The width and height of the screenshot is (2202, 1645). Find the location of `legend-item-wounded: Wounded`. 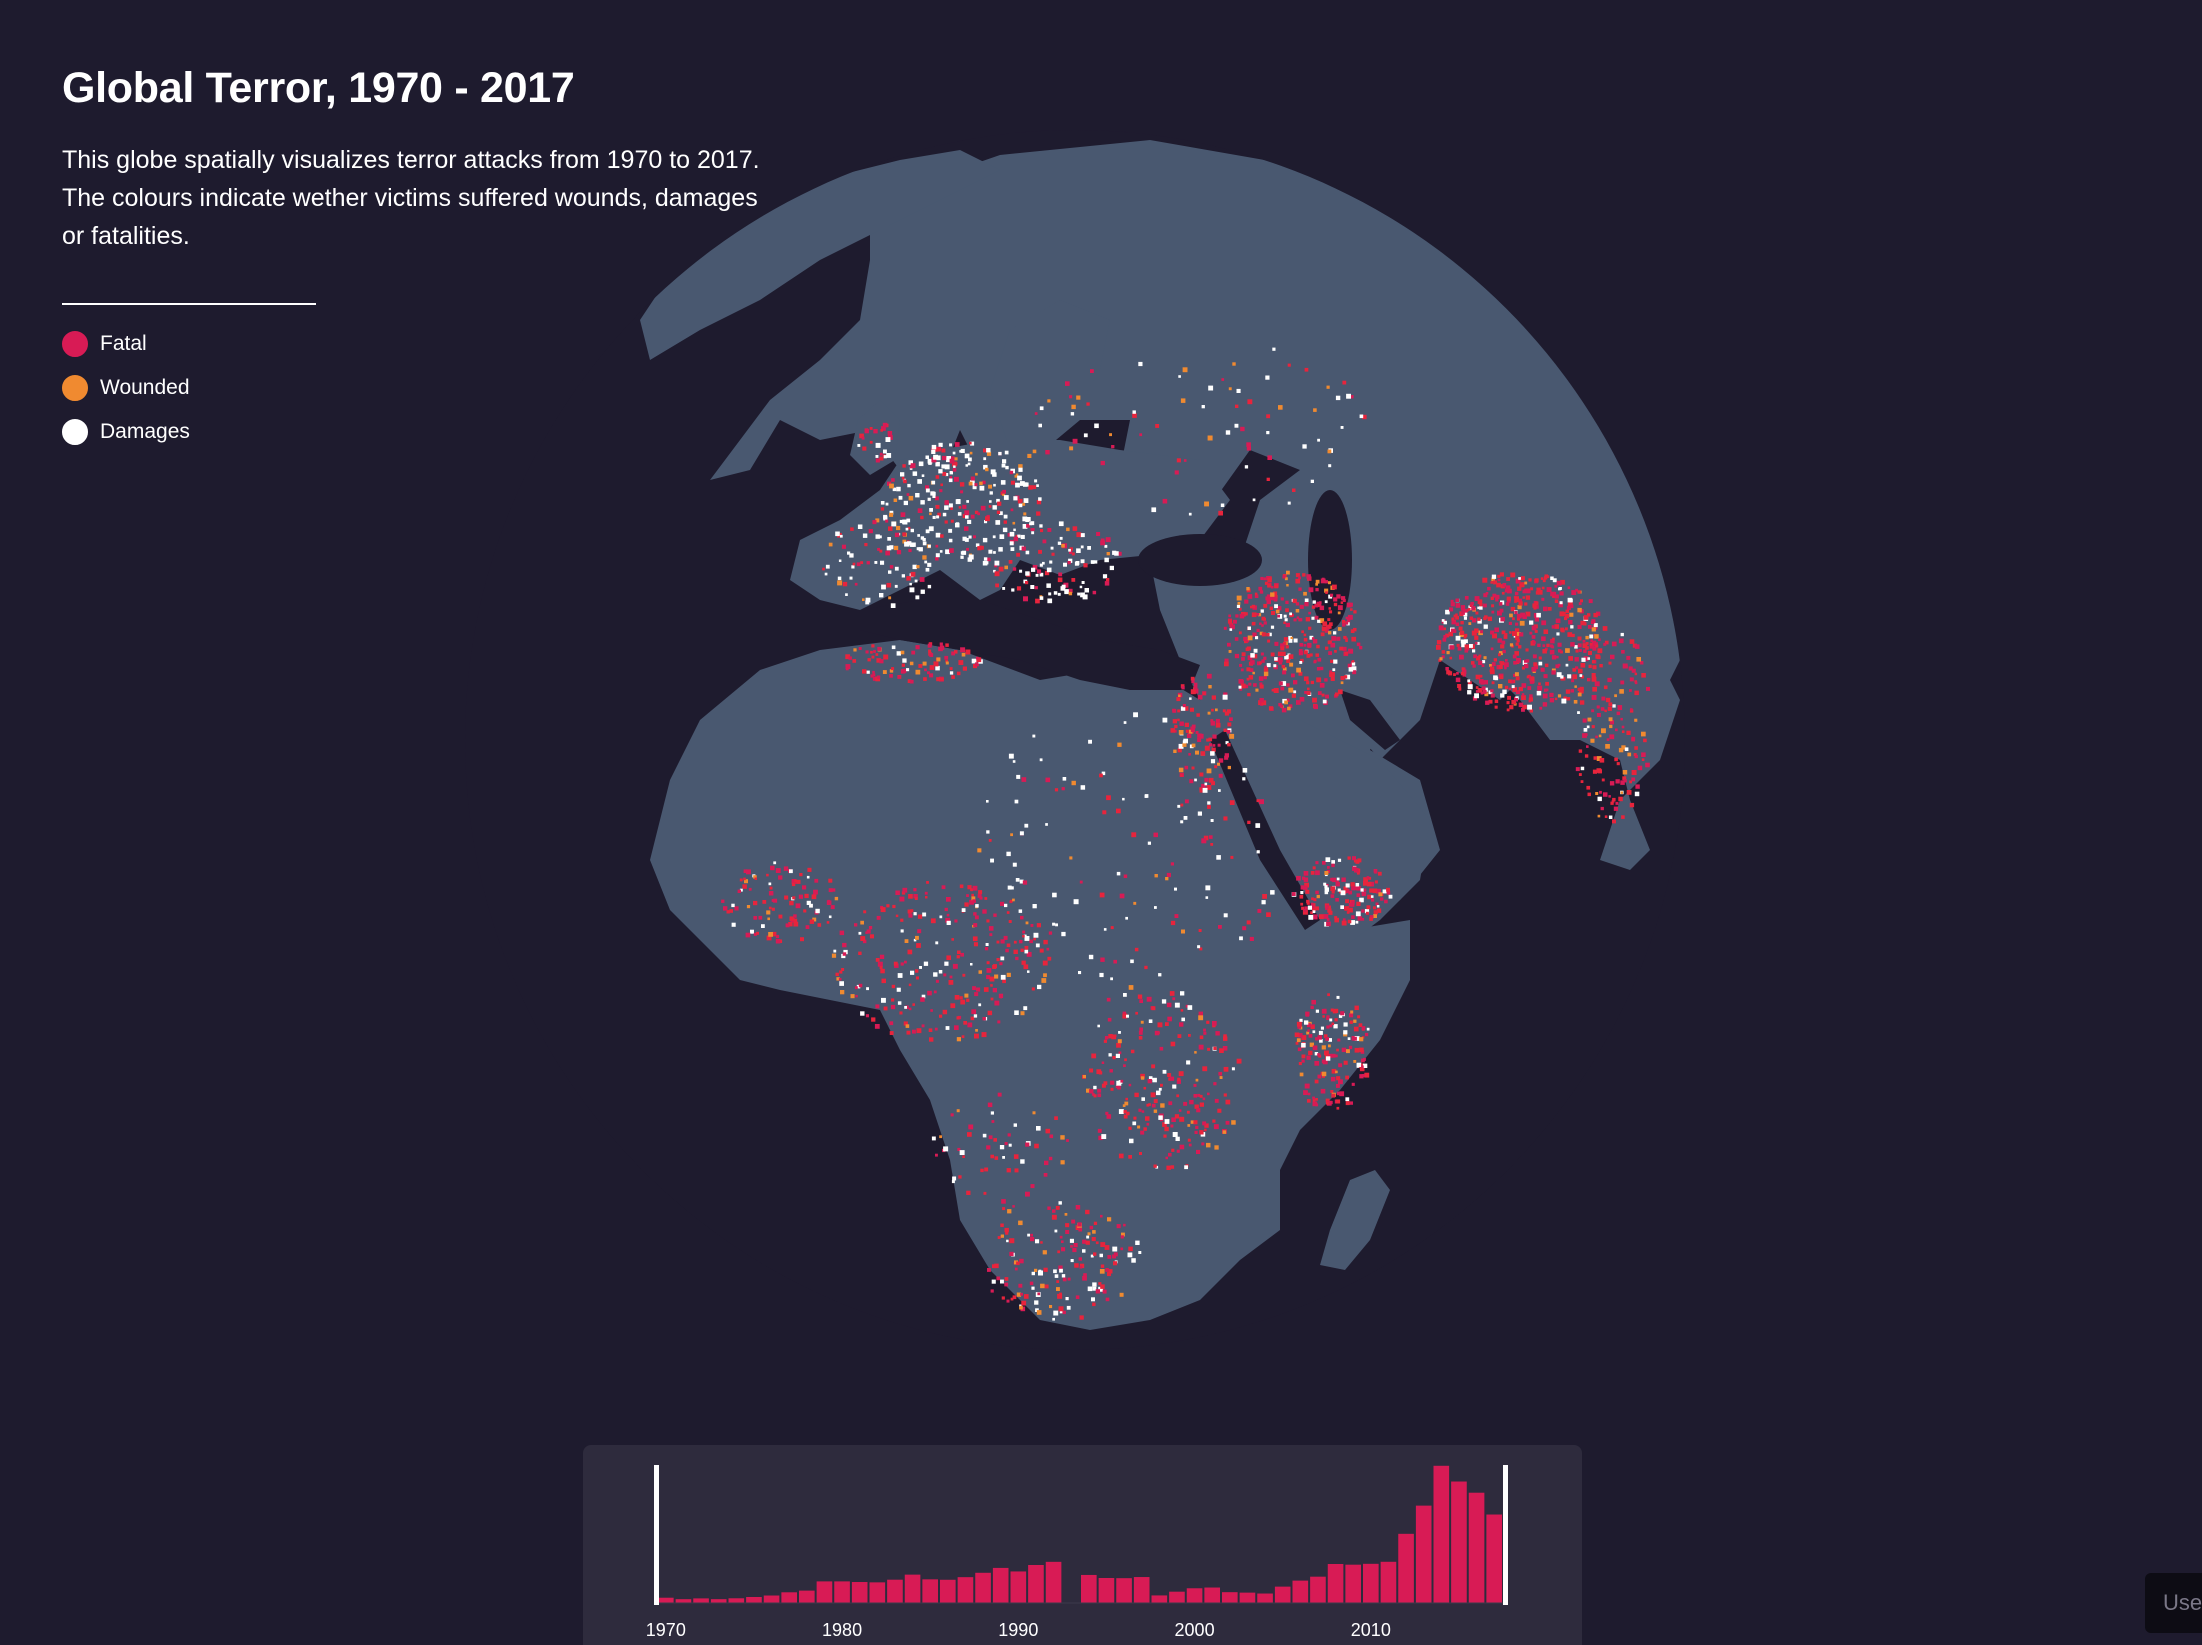

legend-item-wounded: Wounded is located at coordinates (422, 388).